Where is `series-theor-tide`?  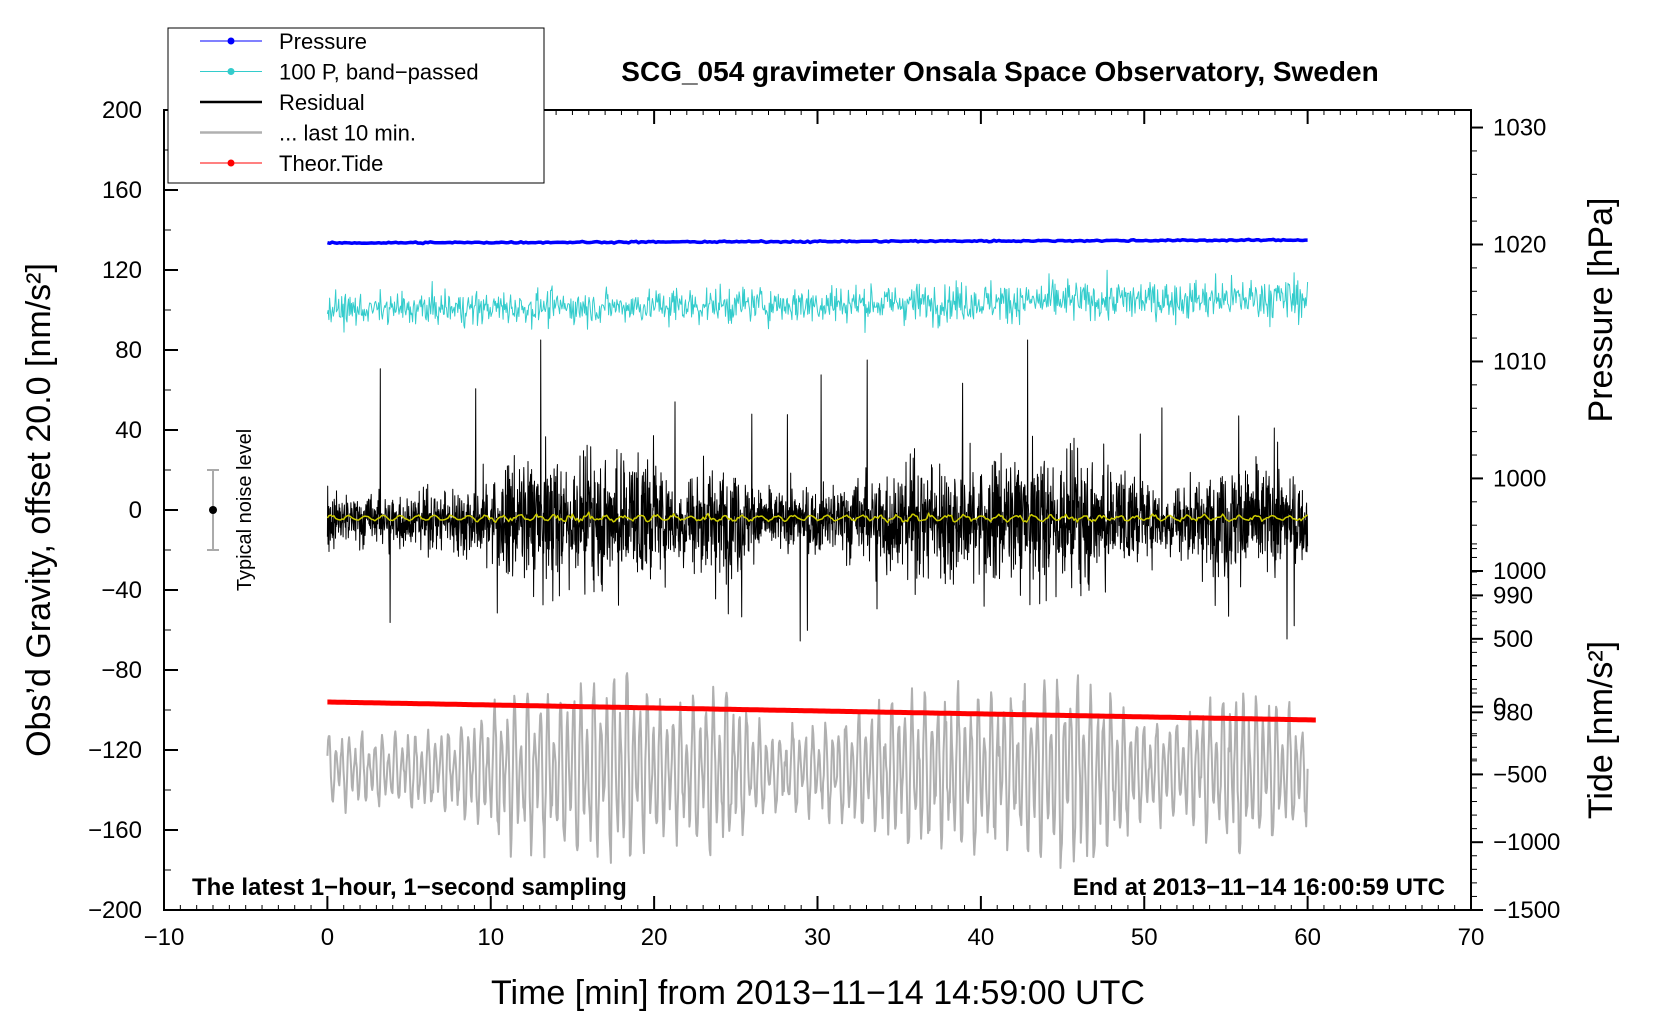 series-theor-tide is located at coordinates (821, 711).